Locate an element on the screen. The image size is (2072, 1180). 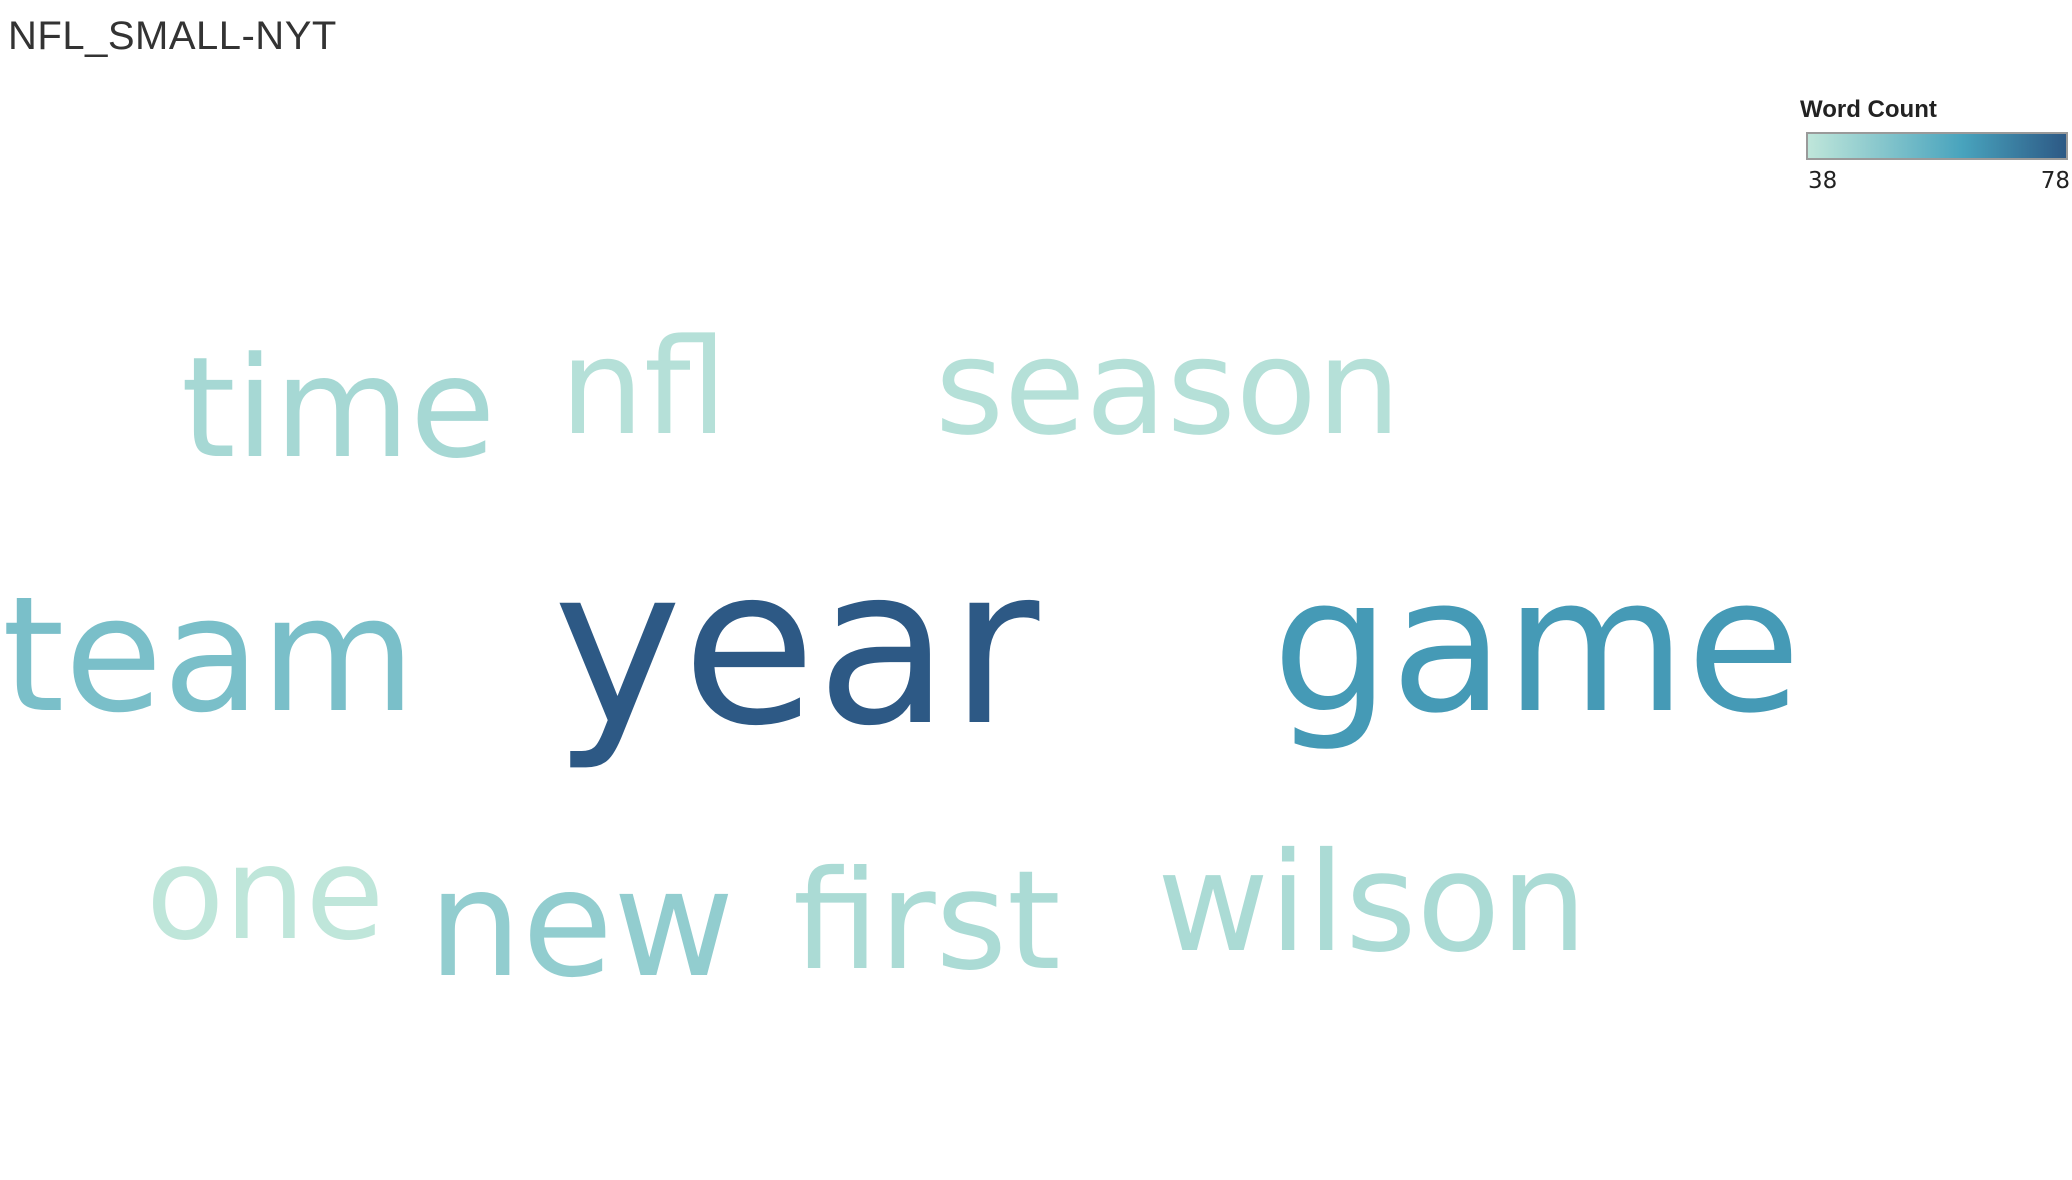
word-one: one is located at coordinates (265, 894).